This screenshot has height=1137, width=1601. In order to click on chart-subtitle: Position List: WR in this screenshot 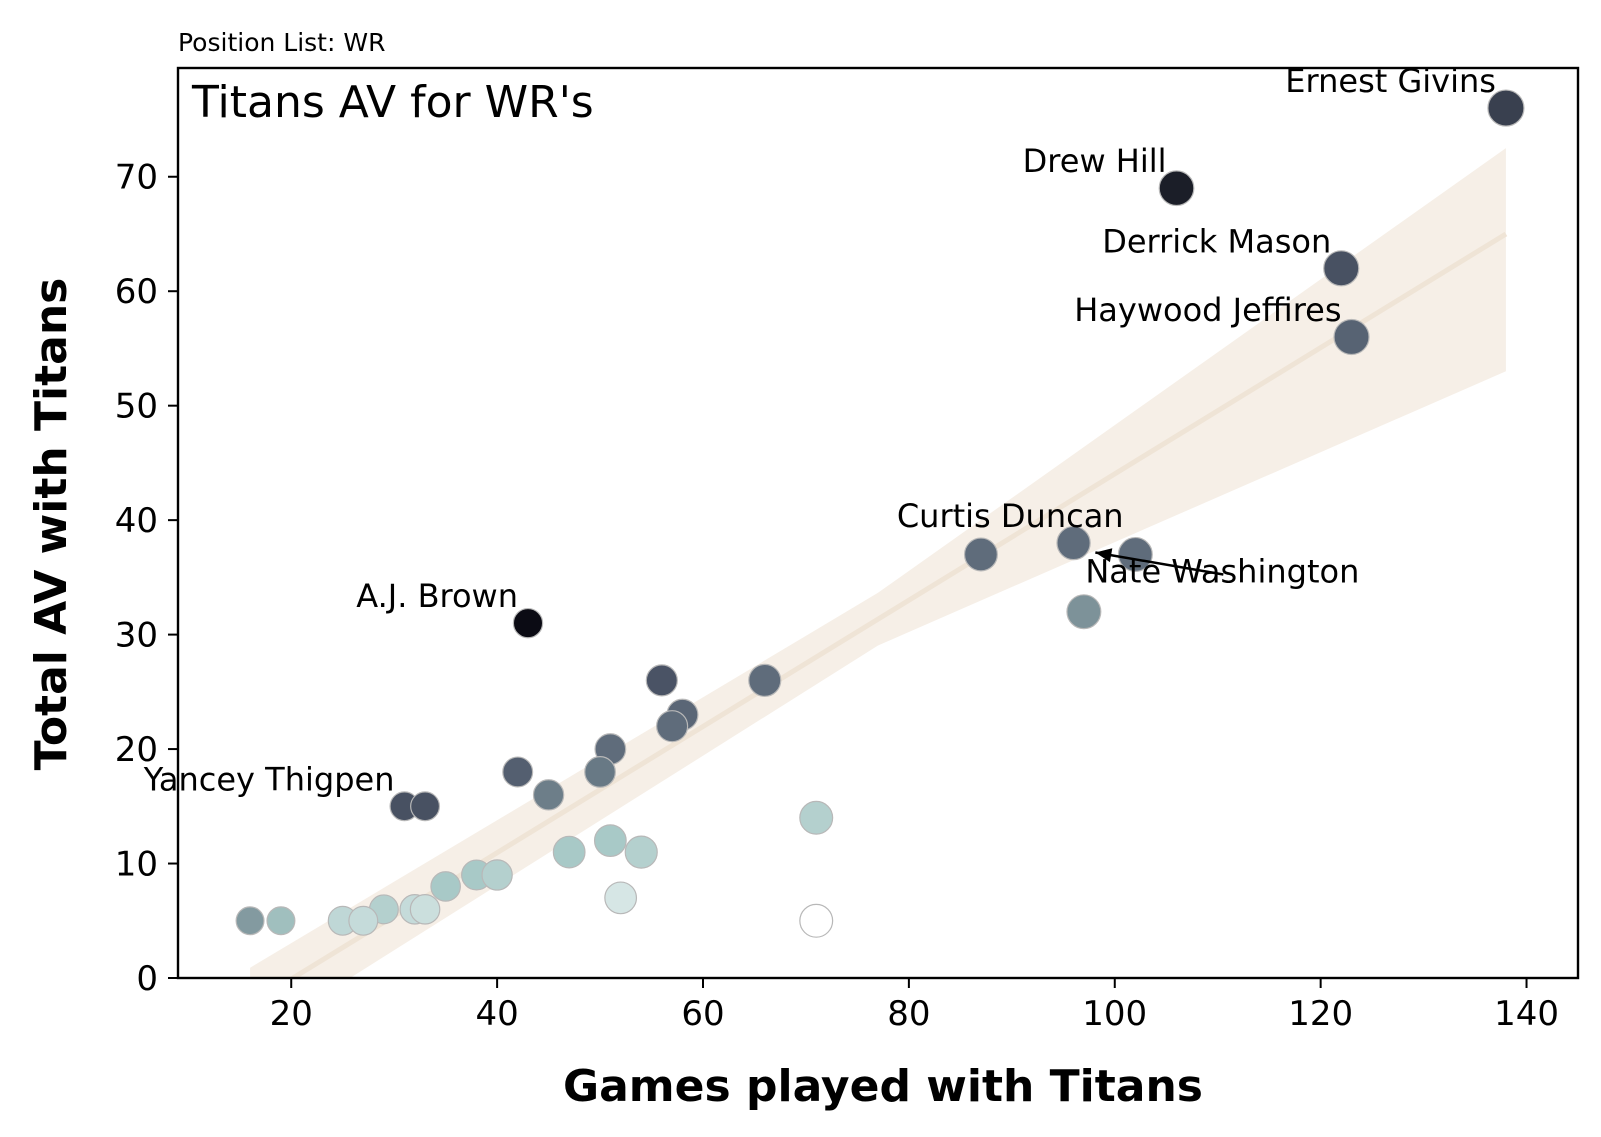, I will do `click(281, 42)`.